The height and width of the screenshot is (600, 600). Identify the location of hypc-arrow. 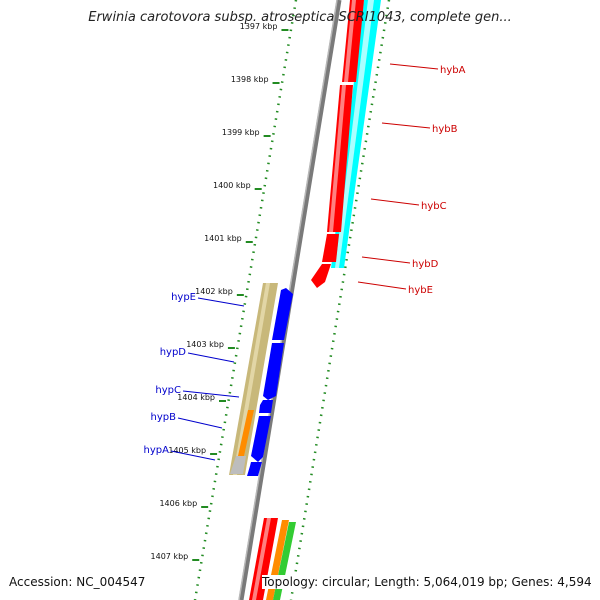
(266, 406).